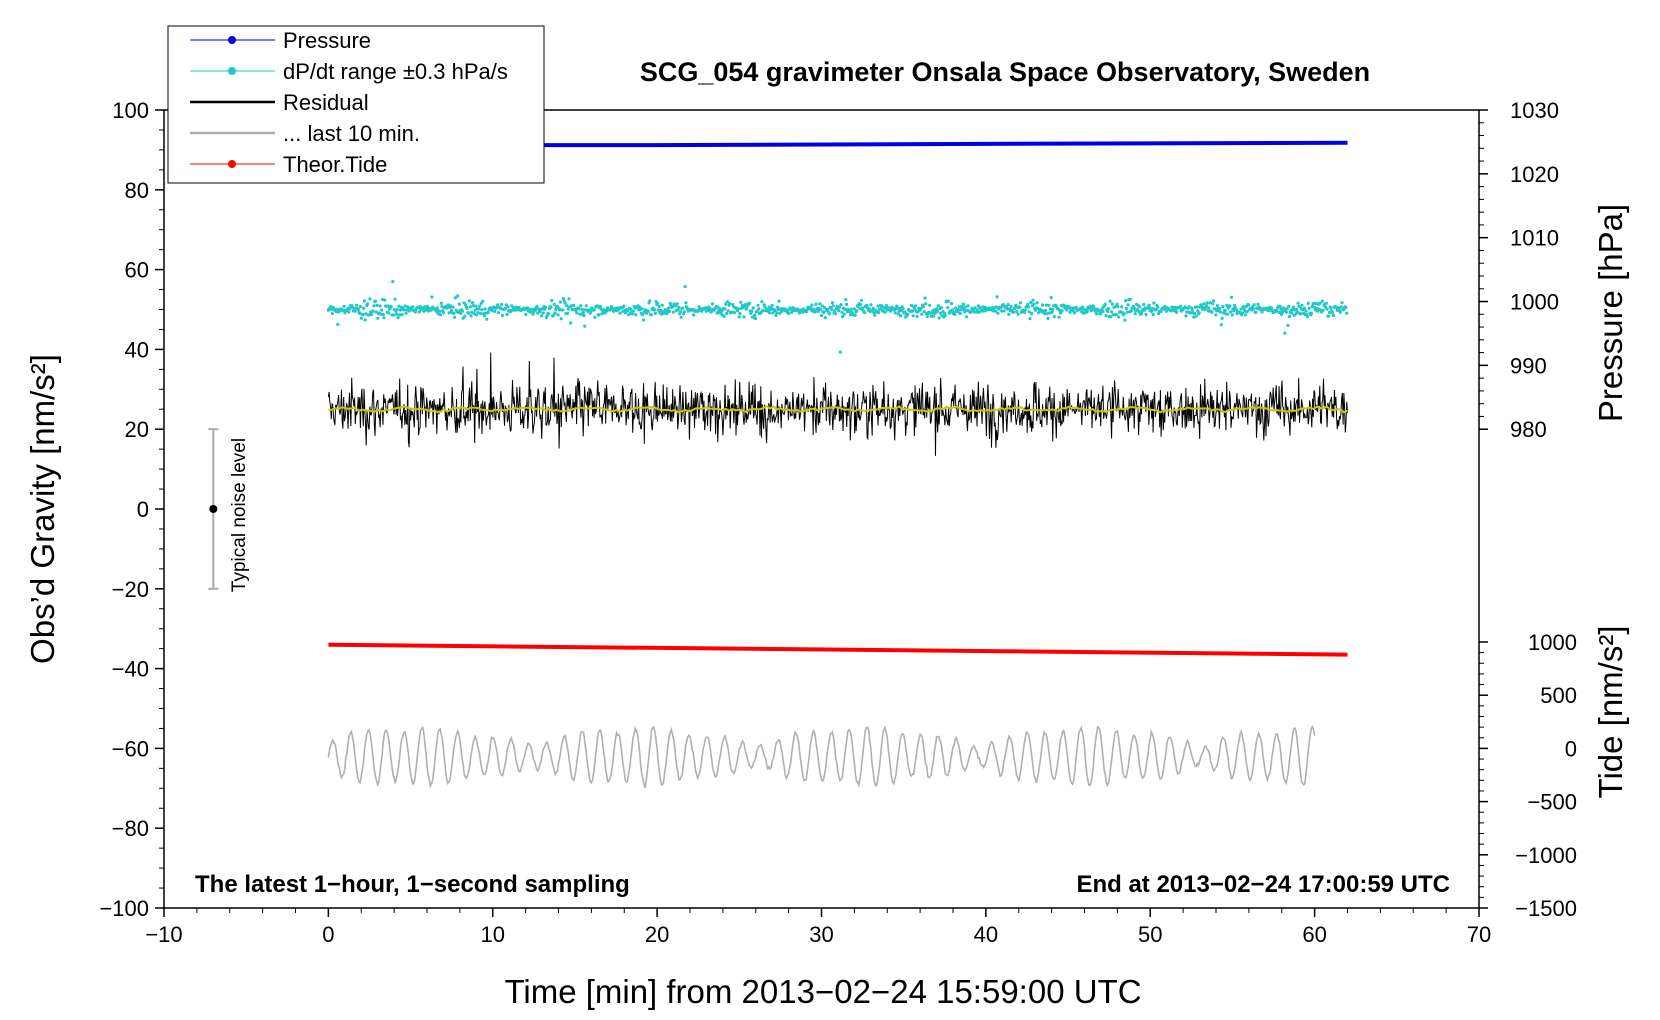  Describe the element at coordinates (1534, 110) in the screenshot. I see `pressure-tick-label: 1030` at that location.